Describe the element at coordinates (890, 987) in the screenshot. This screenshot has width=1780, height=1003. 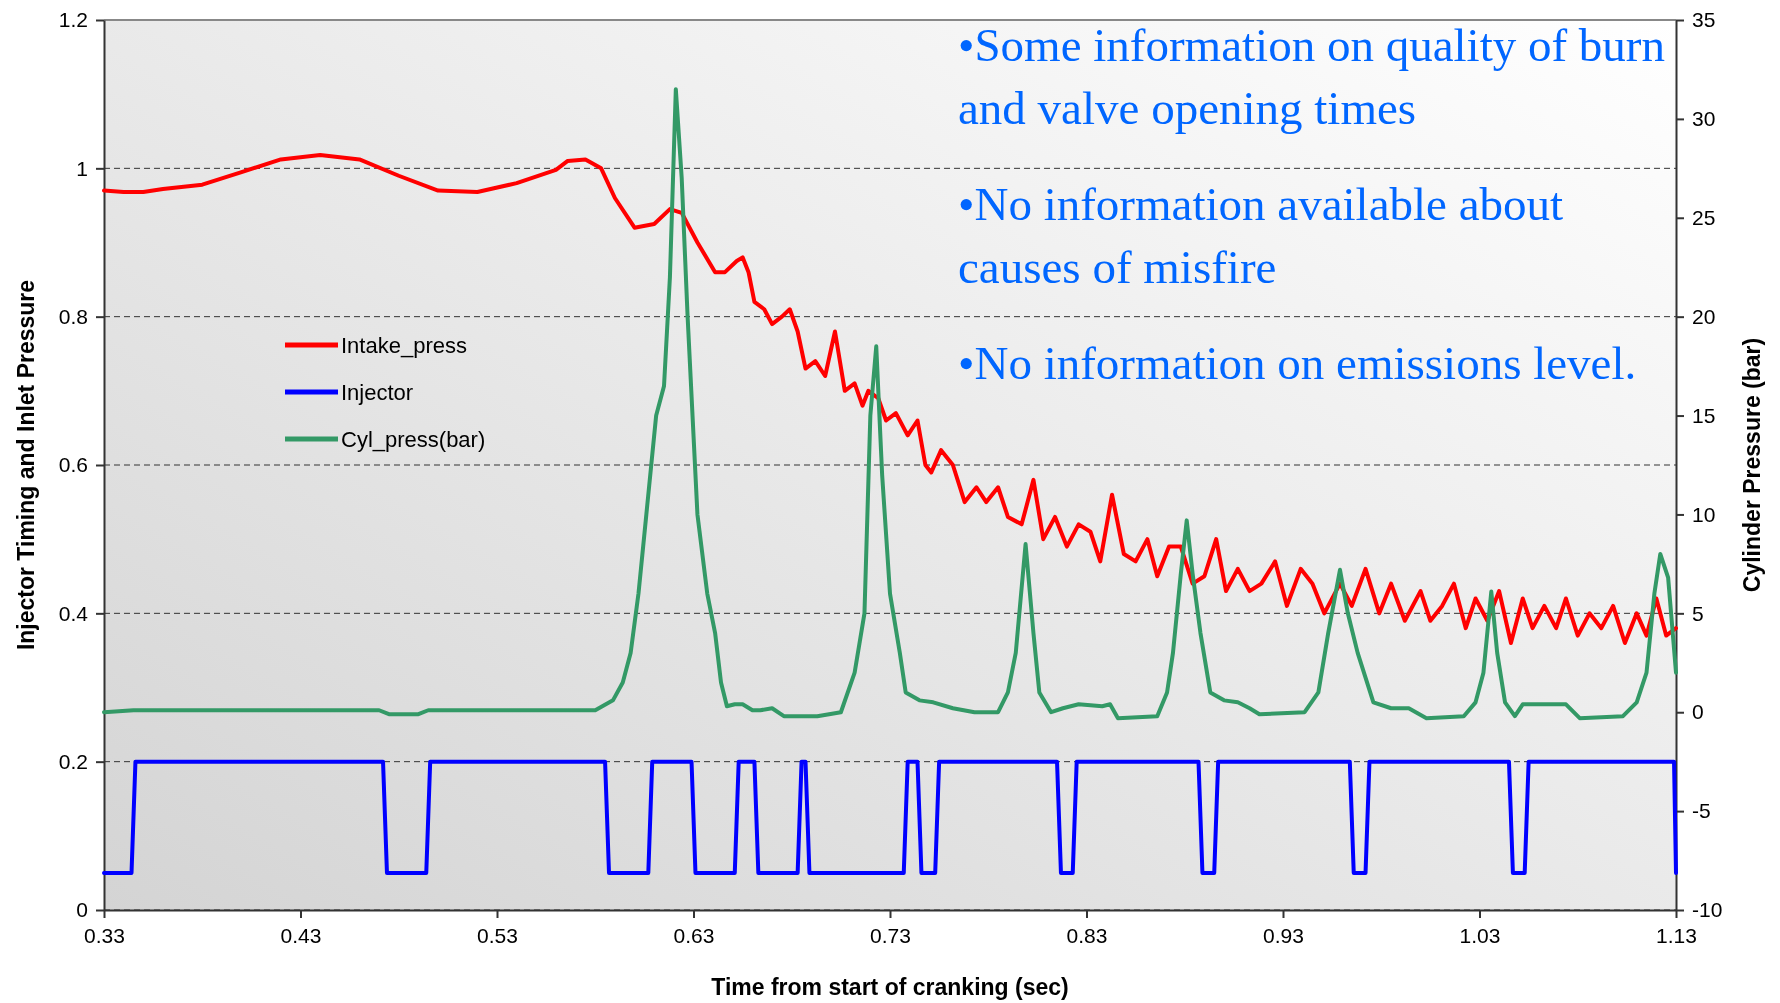
I see `x-axis-title: Time from start of cranking (sec)` at that location.